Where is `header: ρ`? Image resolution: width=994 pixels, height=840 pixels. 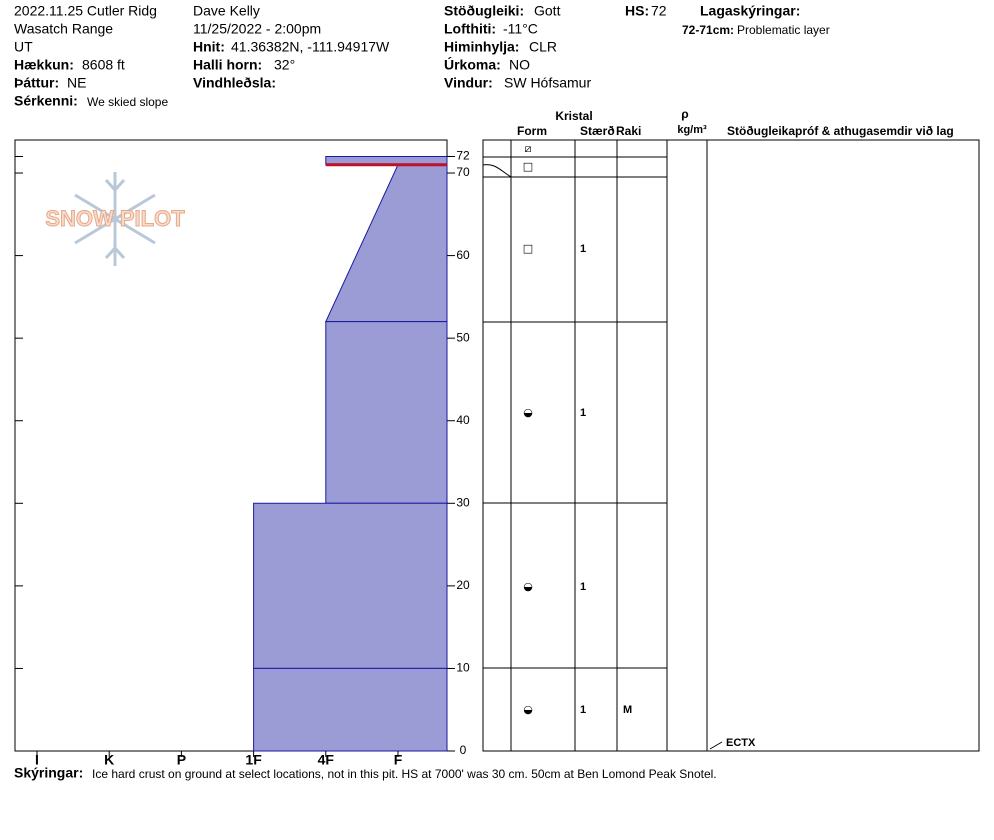 header: ρ is located at coordinates (684, 114).